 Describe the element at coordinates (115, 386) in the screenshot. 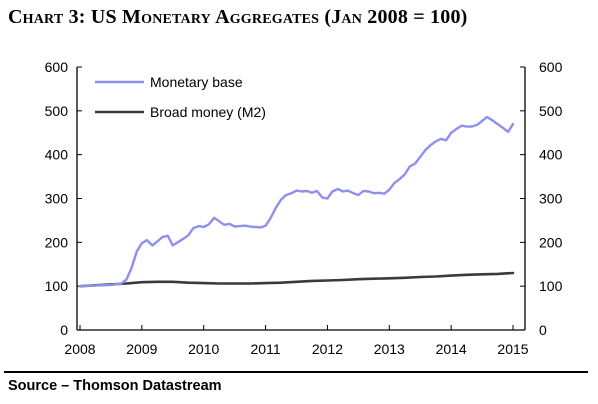

I see `source-note: Source – Thomson Datastream` at that location.